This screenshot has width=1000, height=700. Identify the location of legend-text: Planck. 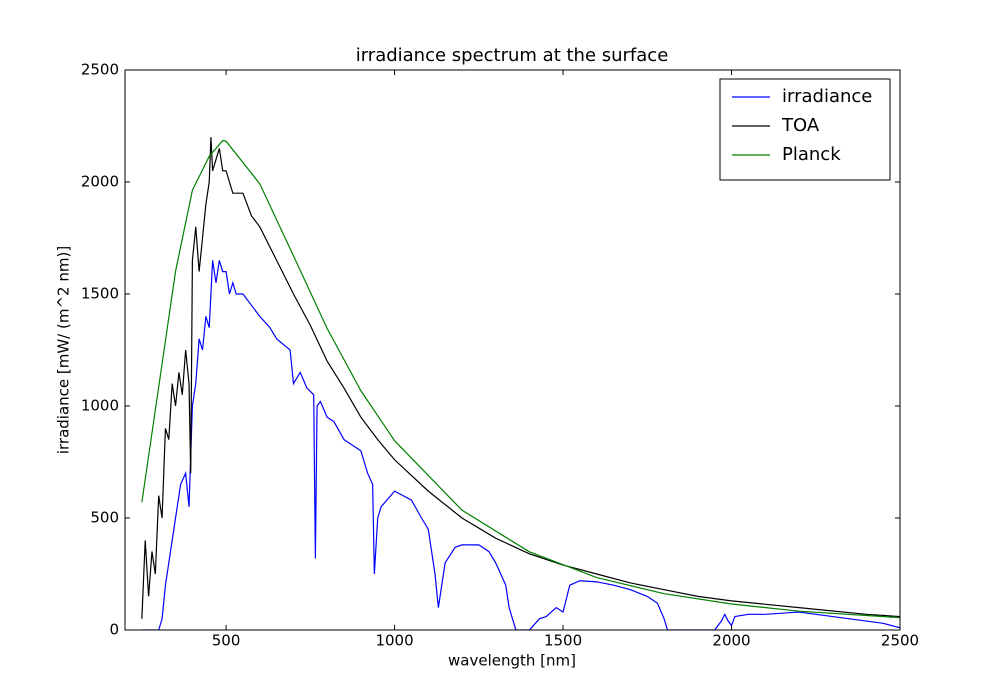
(811, 154).